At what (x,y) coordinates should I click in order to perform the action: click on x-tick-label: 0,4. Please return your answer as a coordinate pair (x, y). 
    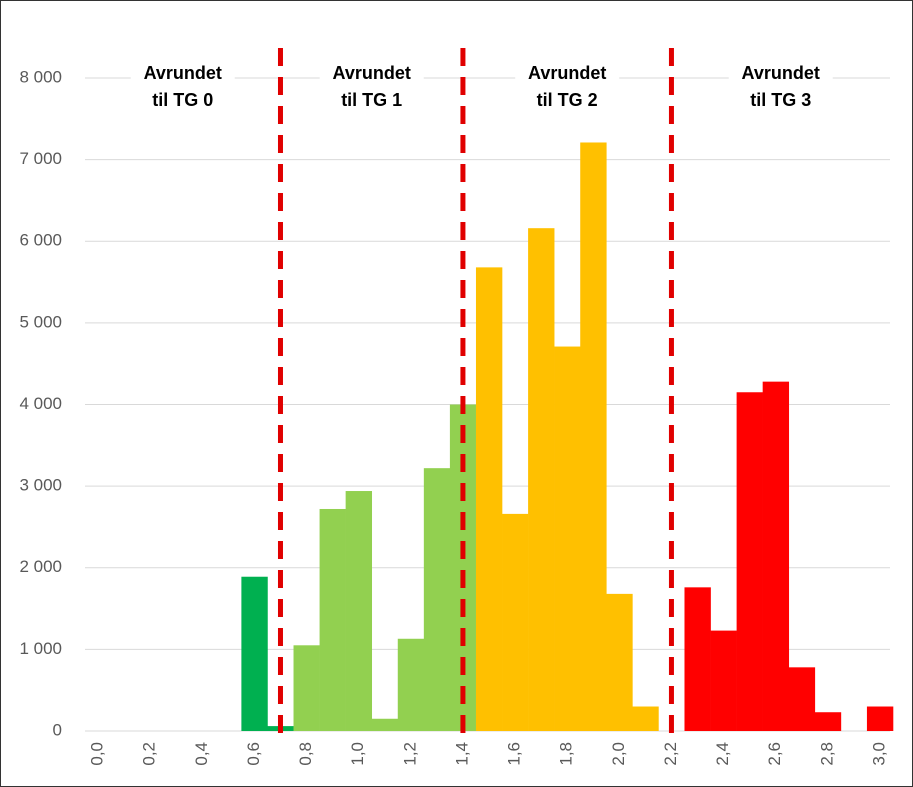
    Looking at the image, I should click on (201, 754).